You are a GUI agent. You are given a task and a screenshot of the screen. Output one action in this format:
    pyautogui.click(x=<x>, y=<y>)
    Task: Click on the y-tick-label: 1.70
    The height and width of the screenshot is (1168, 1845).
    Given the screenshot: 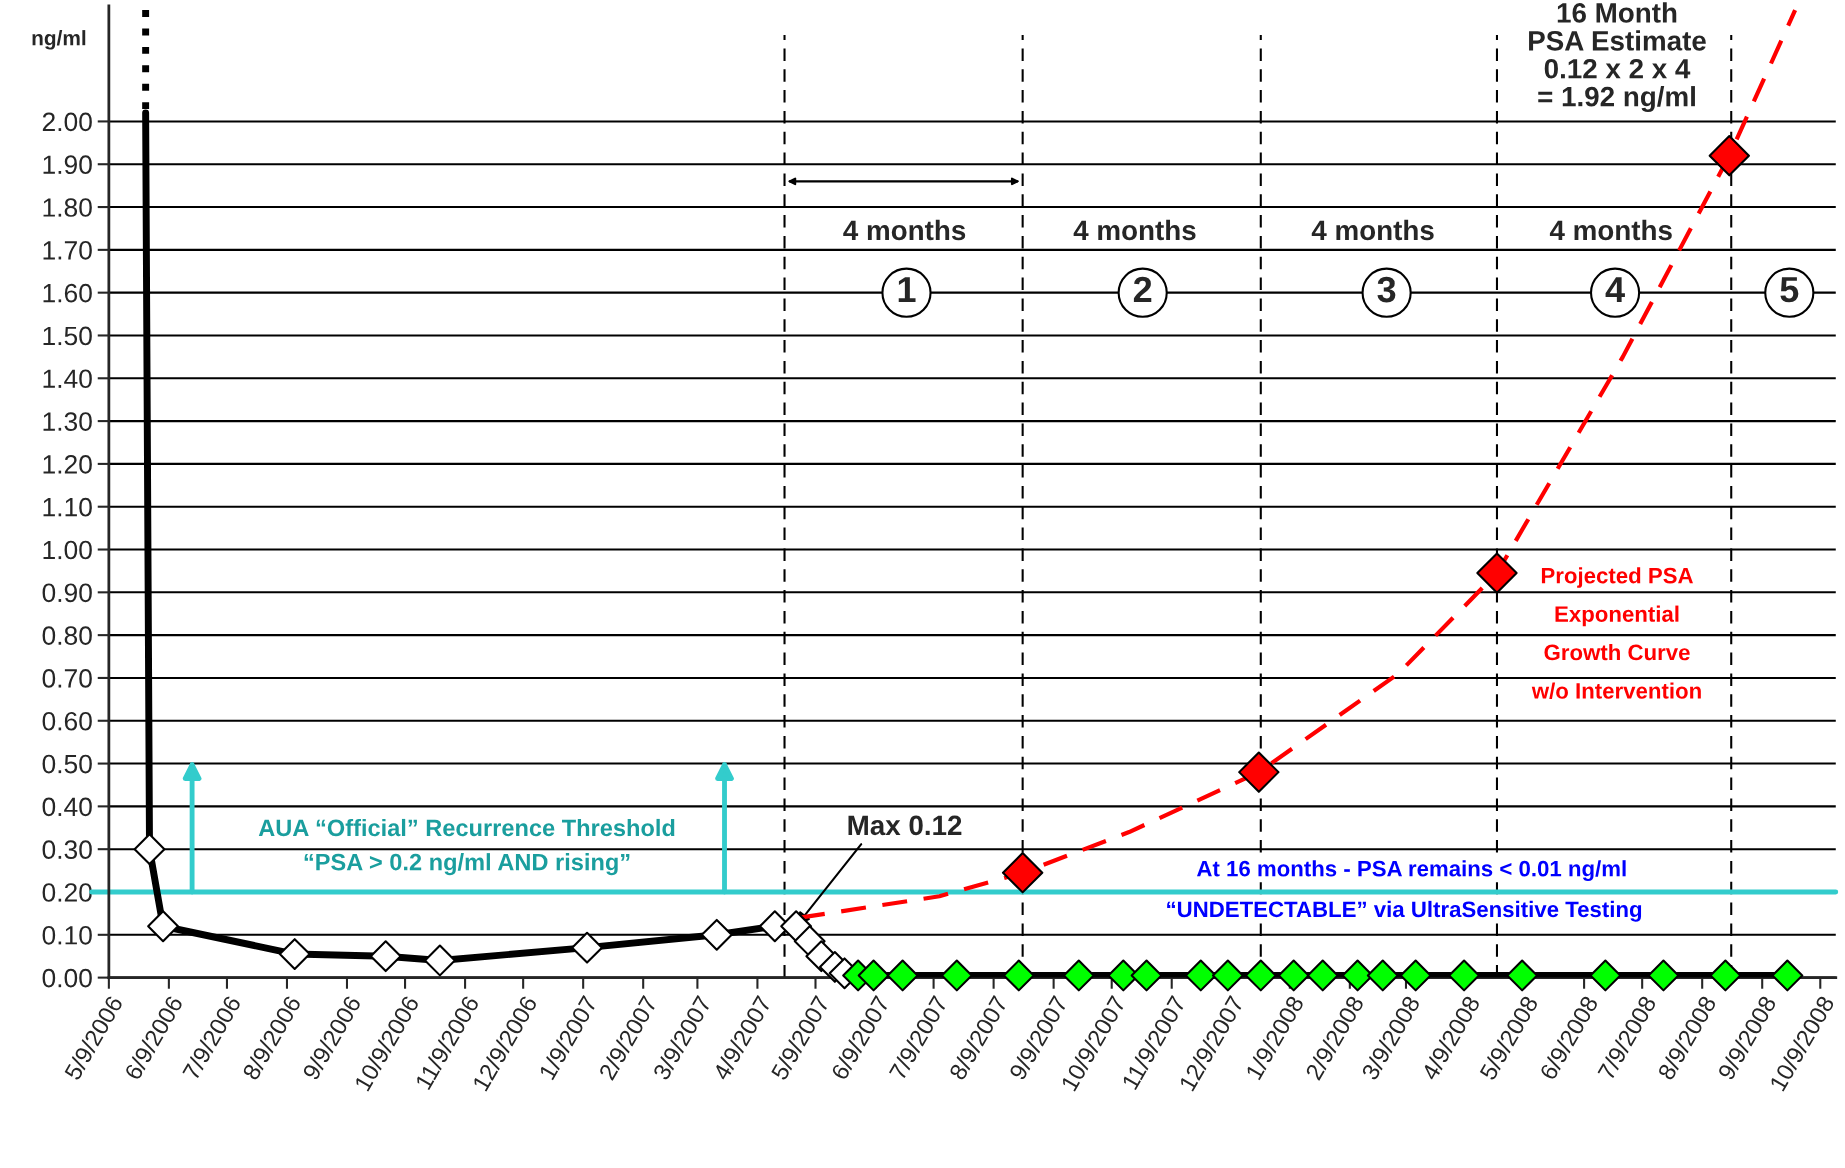 What is the action you would take?
    pyautogui.click(x=67, y=250)
    